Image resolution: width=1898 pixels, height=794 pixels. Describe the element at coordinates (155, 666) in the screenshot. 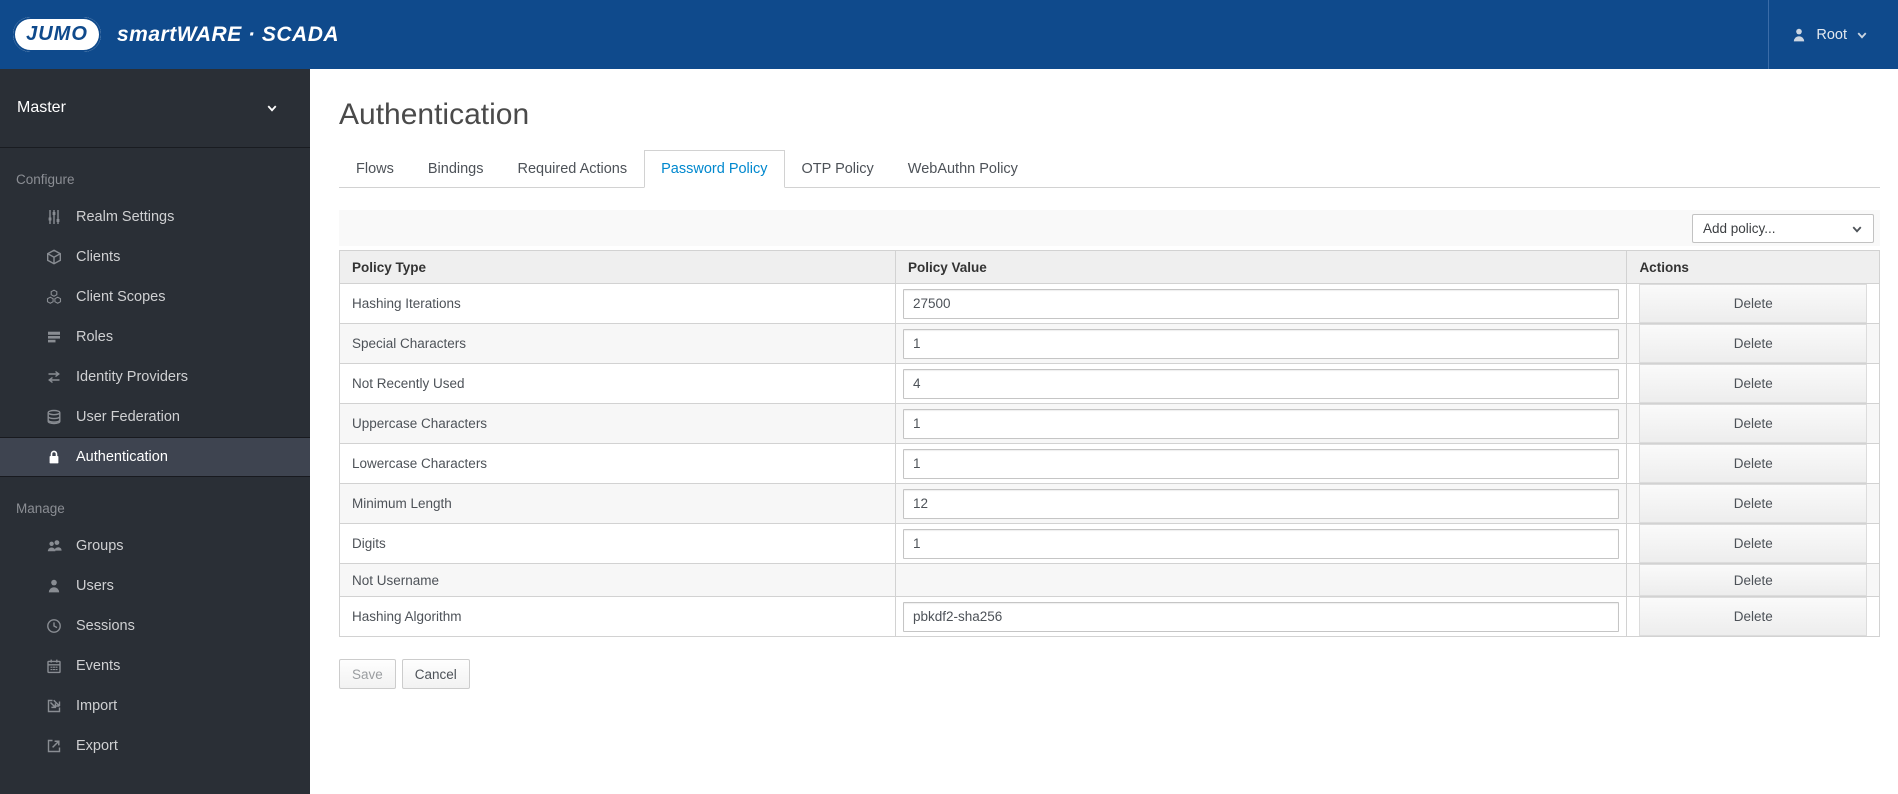

I see `sidebar-item-events: Events` at that location.